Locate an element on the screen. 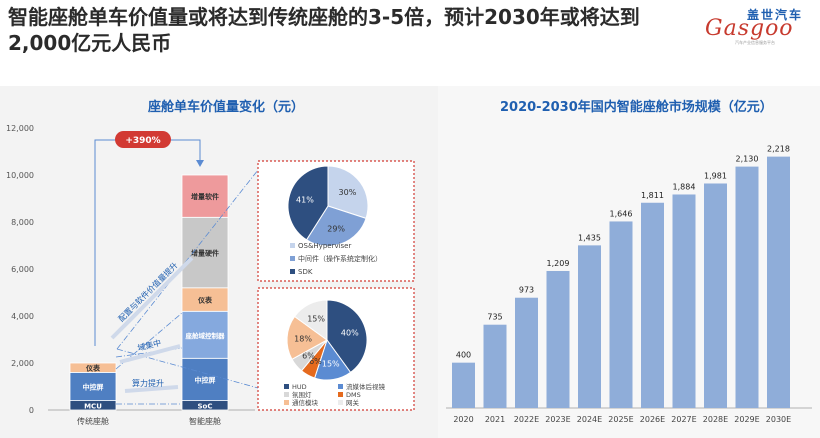 The height and width of the screenshot is (438, 820). left-y-tick-label: 10,000 is located at coordinates (20, 175).